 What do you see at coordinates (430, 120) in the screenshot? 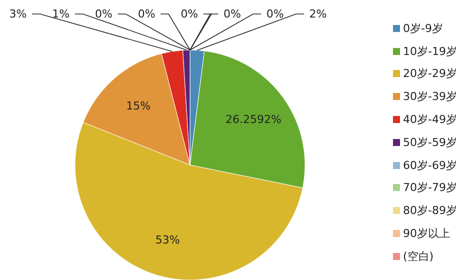
I see `legend-label: 40岁-49岁` at bounding box center [430, 120].